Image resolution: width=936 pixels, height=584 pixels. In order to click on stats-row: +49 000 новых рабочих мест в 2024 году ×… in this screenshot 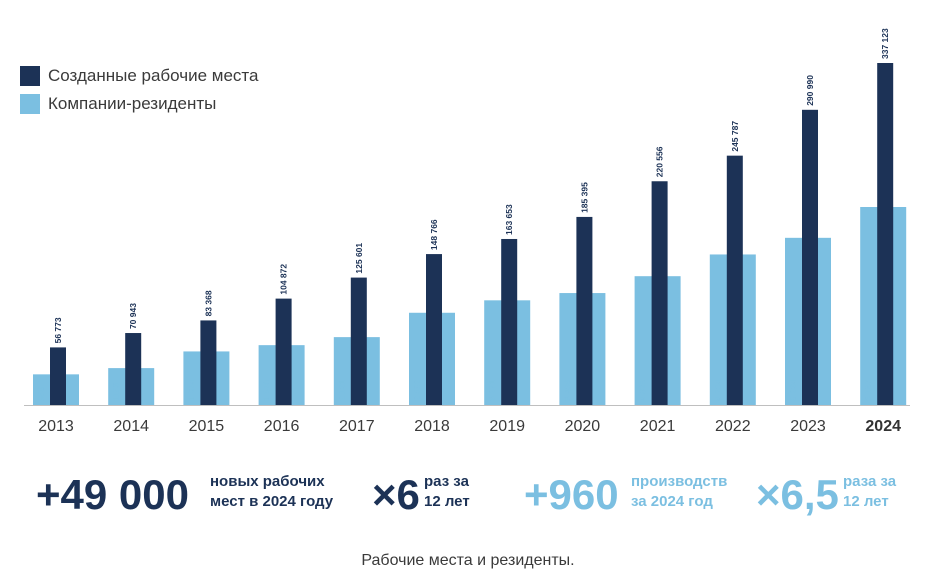, I will do `click(468, 497)`.